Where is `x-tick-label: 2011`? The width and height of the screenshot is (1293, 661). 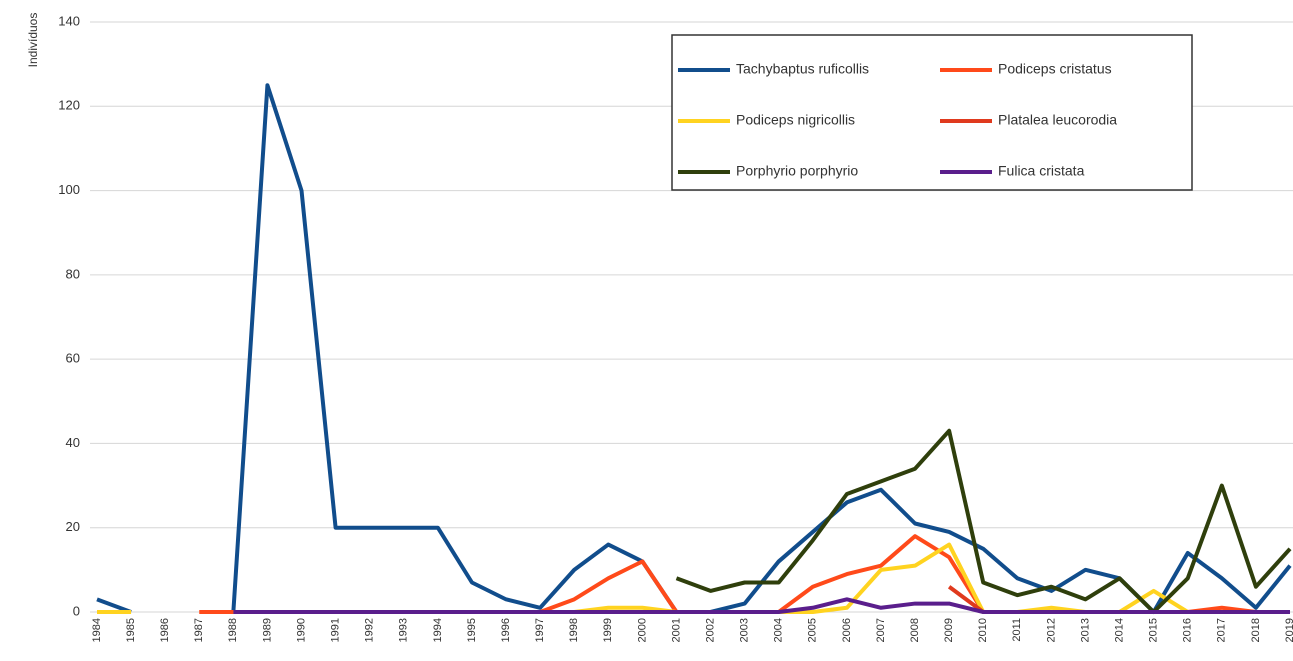 x-tick-label: 2011 is located at coordinates (1017, 630).